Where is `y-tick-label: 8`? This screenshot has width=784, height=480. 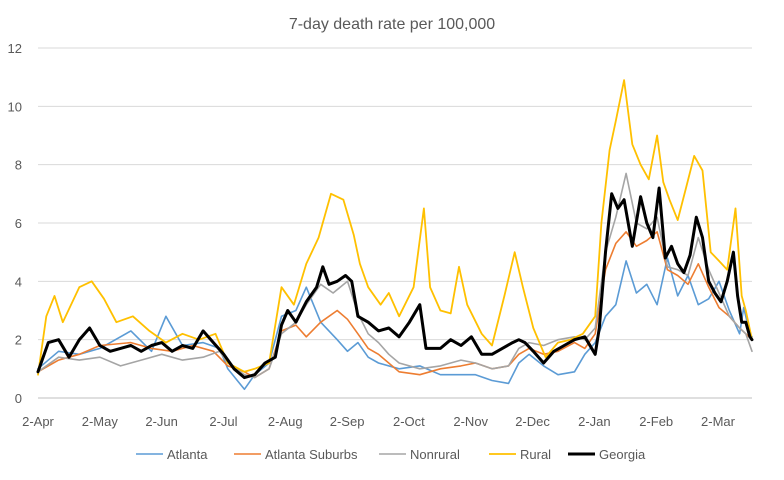 y-tick-label: 8 is located at coordinates (18, 165).